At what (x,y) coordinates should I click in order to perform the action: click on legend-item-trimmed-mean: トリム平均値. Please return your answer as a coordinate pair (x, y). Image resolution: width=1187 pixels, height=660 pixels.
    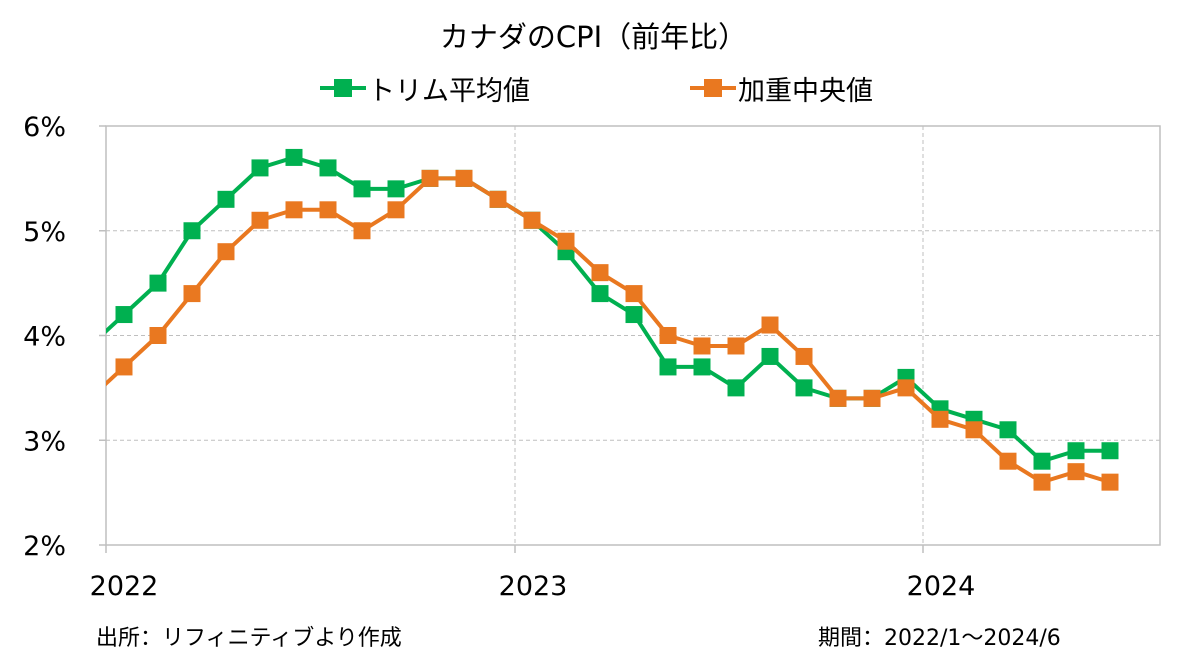
    Looking at the image, I should click on (425, 88).